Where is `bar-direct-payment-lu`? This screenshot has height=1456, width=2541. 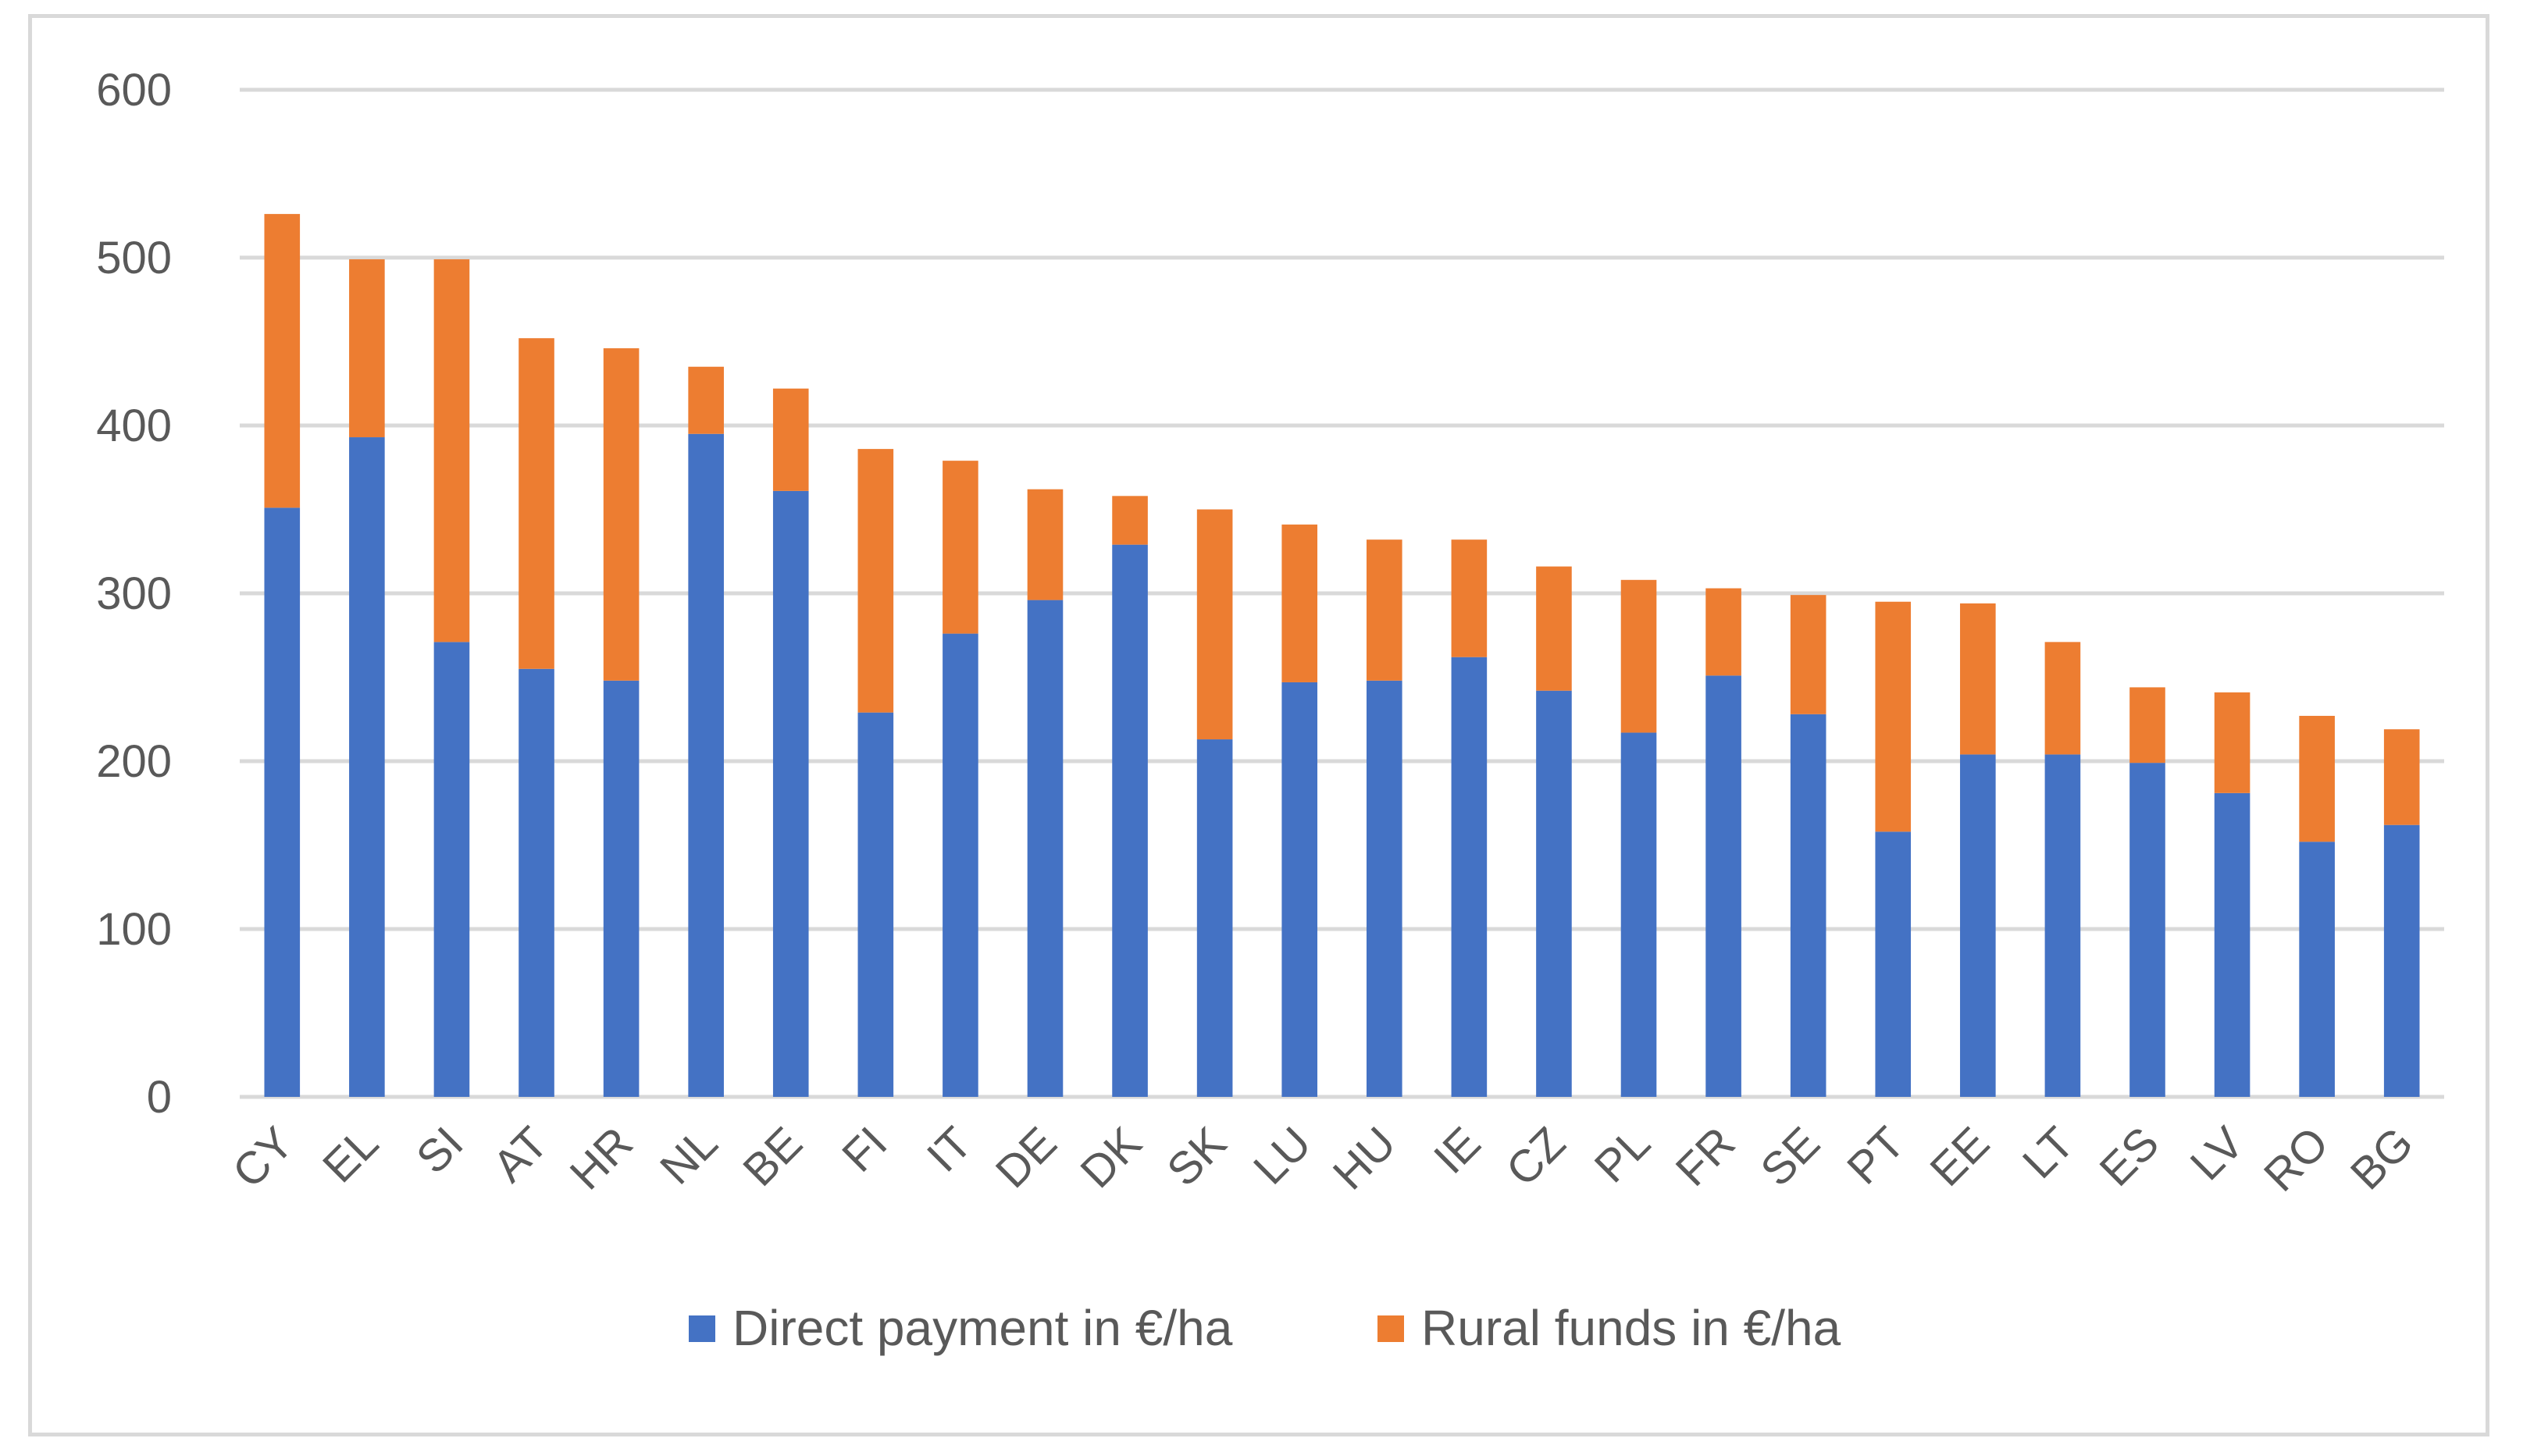
bar-direct-payment-lu is located at coordinates (1299, 889).